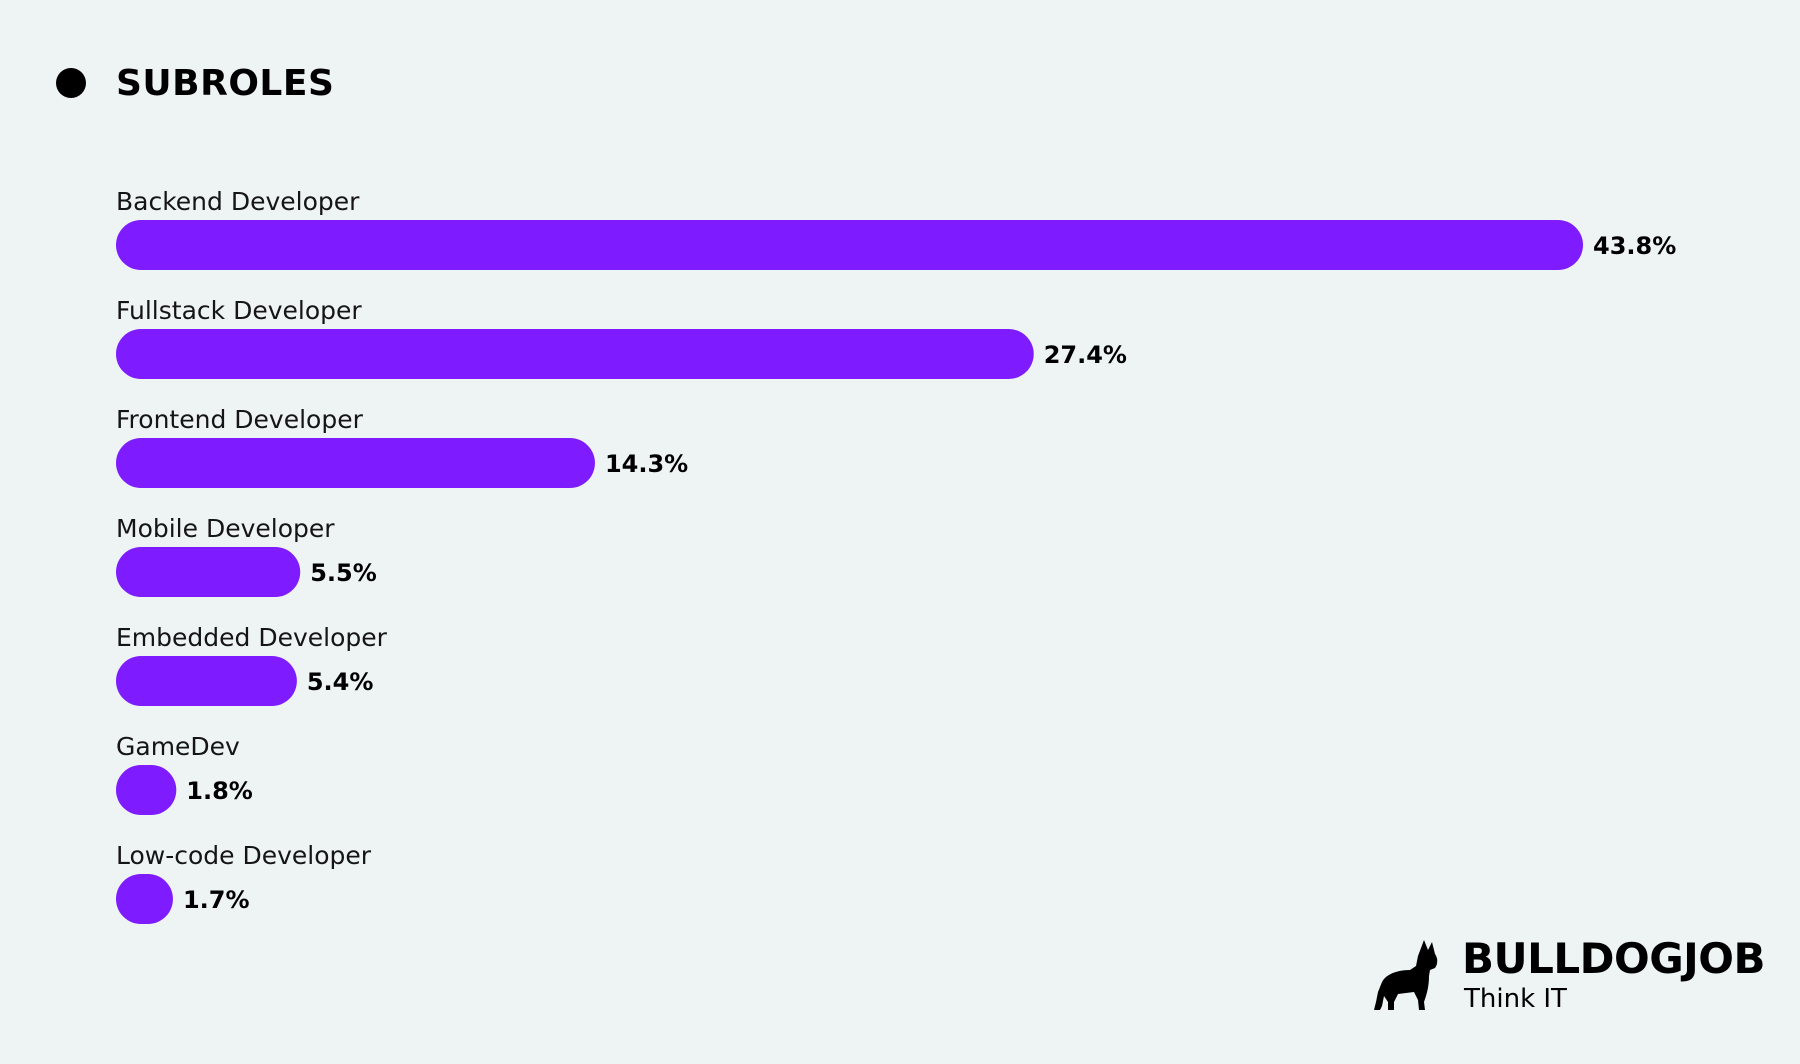 The width and height of the screenshot is (1800, 1064). I want to click on category-label: Mobile Developer, so click(225, 528).